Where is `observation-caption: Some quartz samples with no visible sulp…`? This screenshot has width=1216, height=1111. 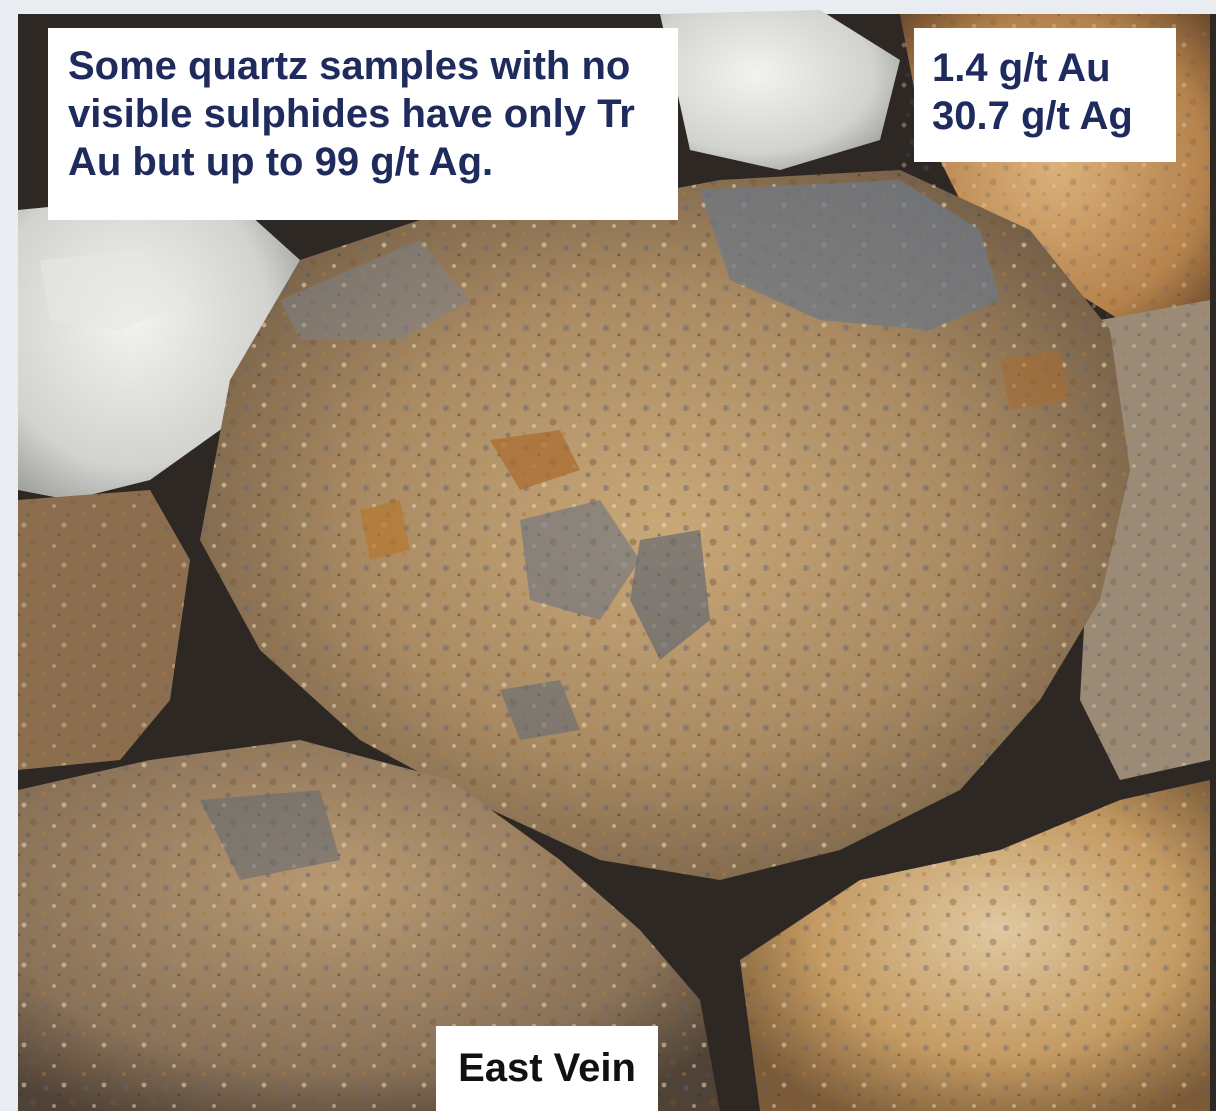
observation-caption: Some quartz samples with no visible sulp… is located at coordinates (363, 124).